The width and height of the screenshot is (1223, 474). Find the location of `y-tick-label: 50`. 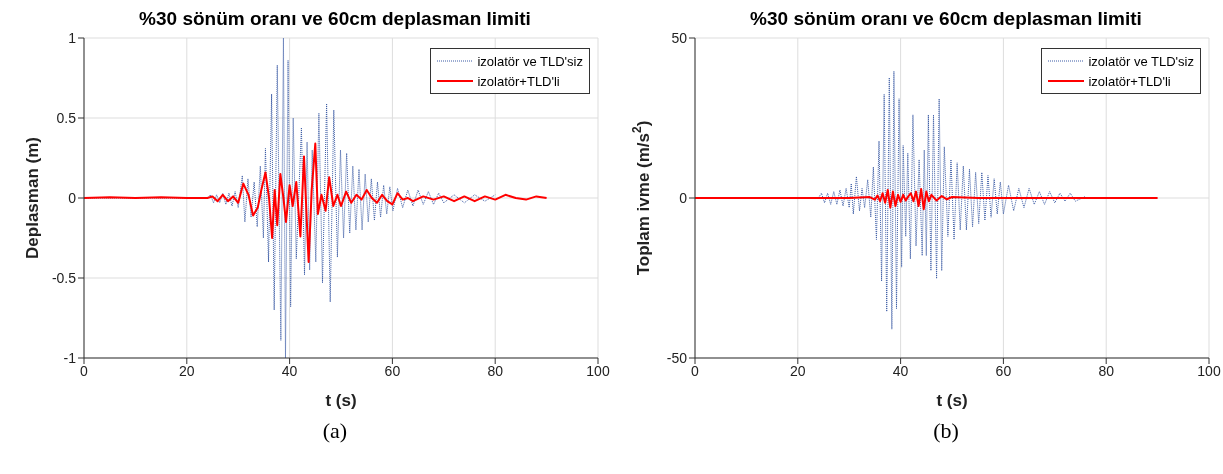

y-tick-label: 50 is located at coordinates (679, 37).